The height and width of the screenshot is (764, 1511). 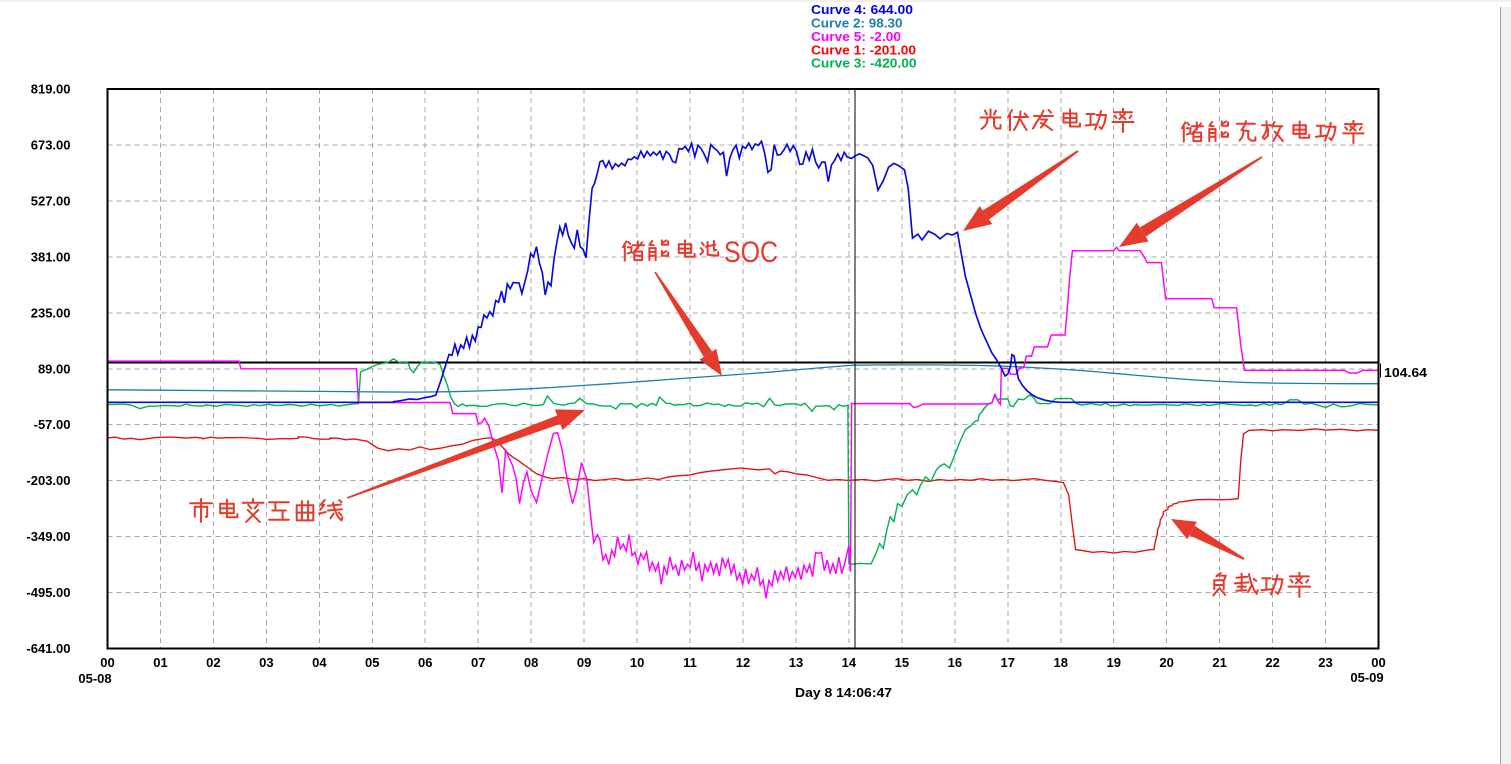 I want to click on svg-text: Curve 5: -2.00, so click(x=856, y=36).